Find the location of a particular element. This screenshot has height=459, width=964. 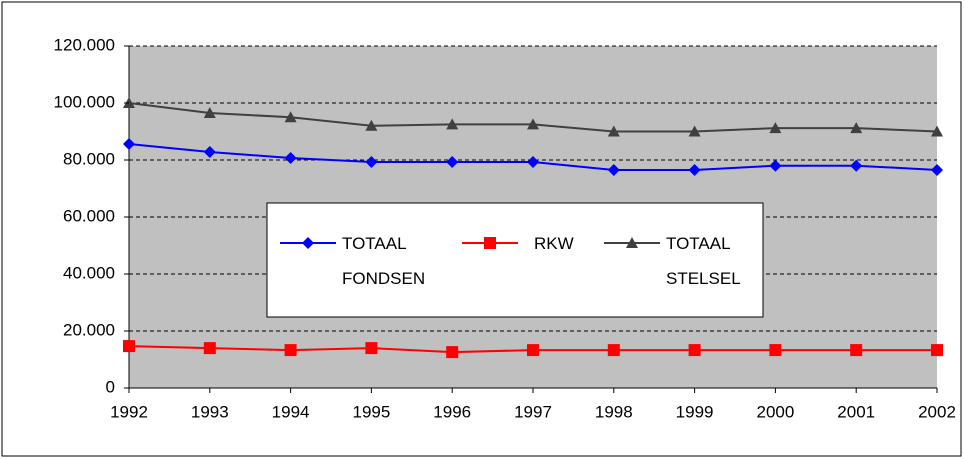

legend-label: TOTAAL FONDSEN is located at coordinates (384, 261).